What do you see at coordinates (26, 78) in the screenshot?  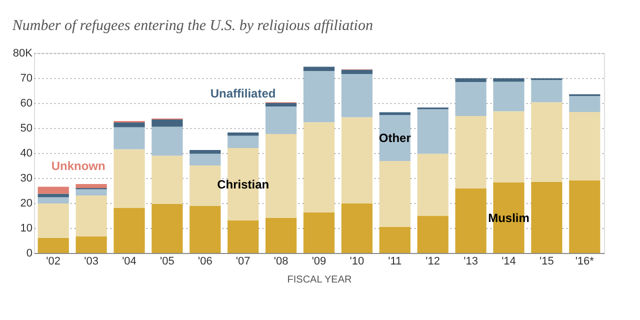 I see `y-tick-label: 70` at bounding box center [26, 78].